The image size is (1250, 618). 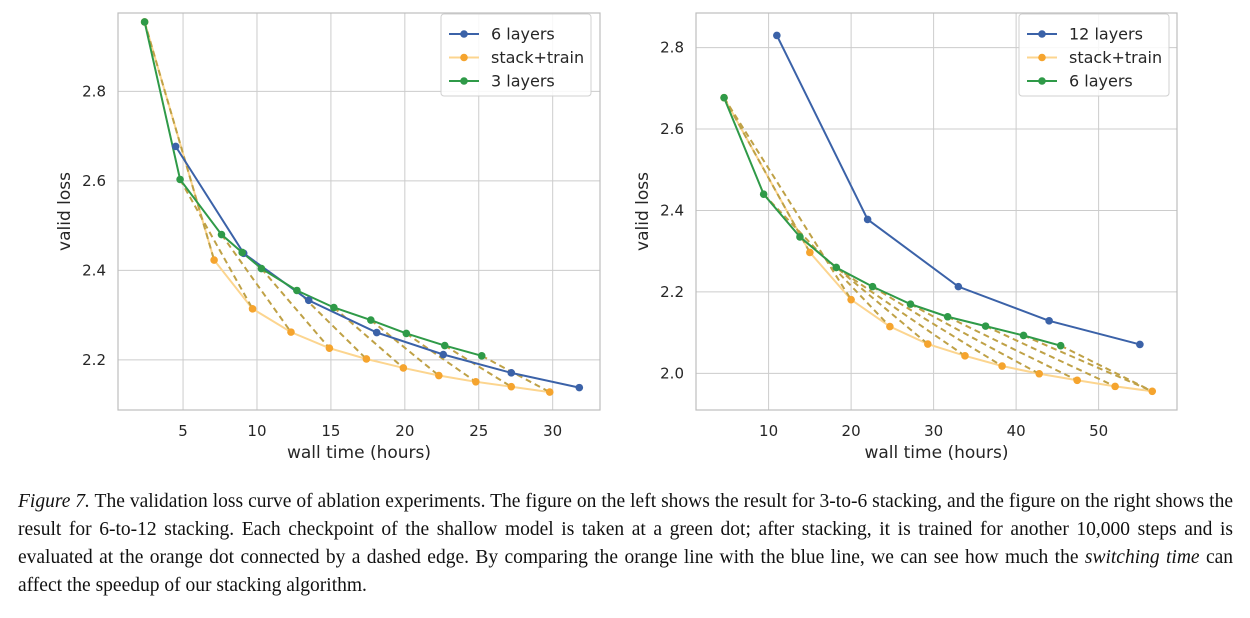 I want to click on legend: 12 layers stack+train 6 layers, so click(x=1094, y=55).